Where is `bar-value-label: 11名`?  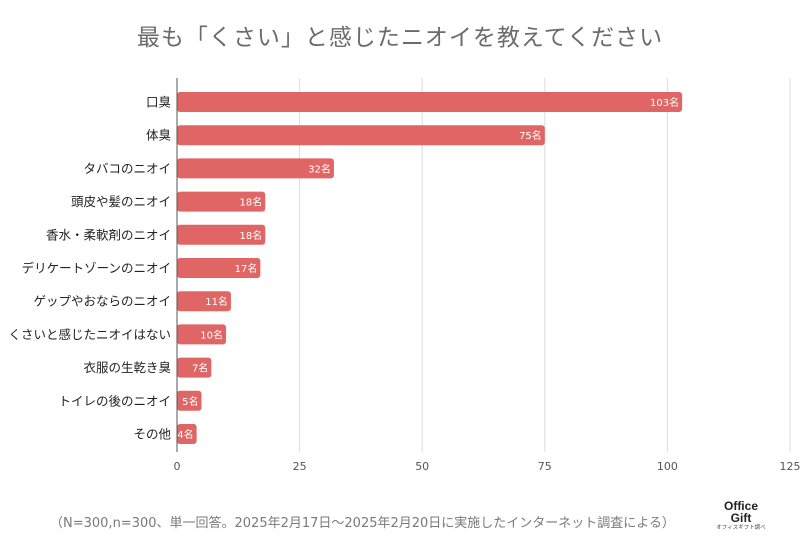
bar-value-label: 11名 is located at coordinates (216, 301).